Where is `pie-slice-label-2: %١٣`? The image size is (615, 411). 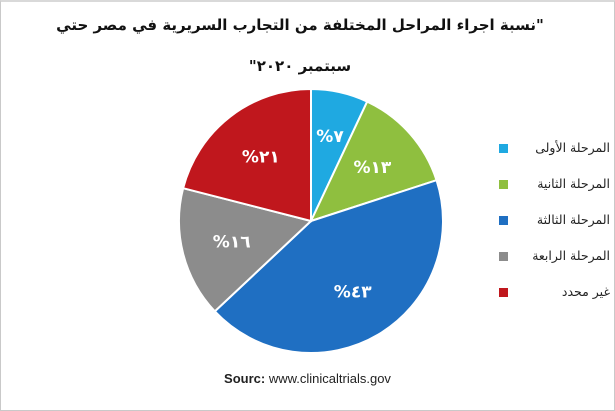 pie-slice-label-2: %١٣ is located at coordinates (372, 168).